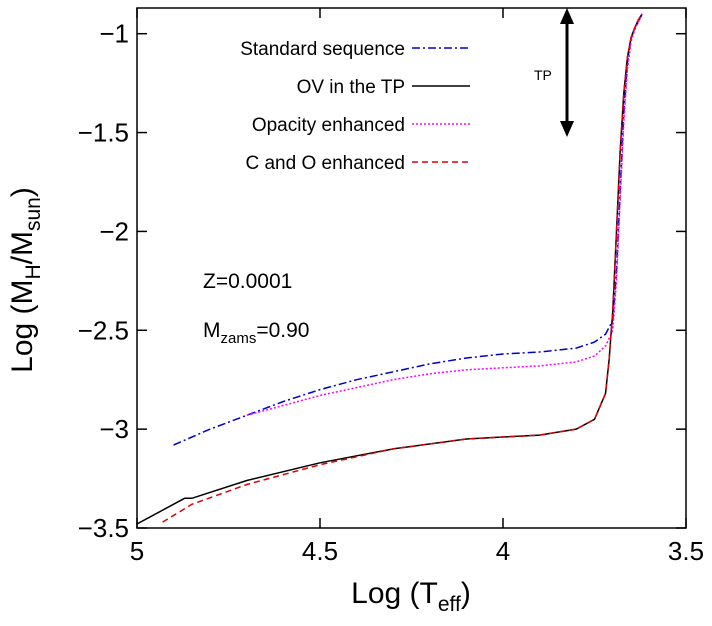 This screenshot has height=626, width=712. What do you see at coordinates (325, 163) in the screenshot?
I see `legend-label: C and O enhanced` at bounding box center [325, 163].